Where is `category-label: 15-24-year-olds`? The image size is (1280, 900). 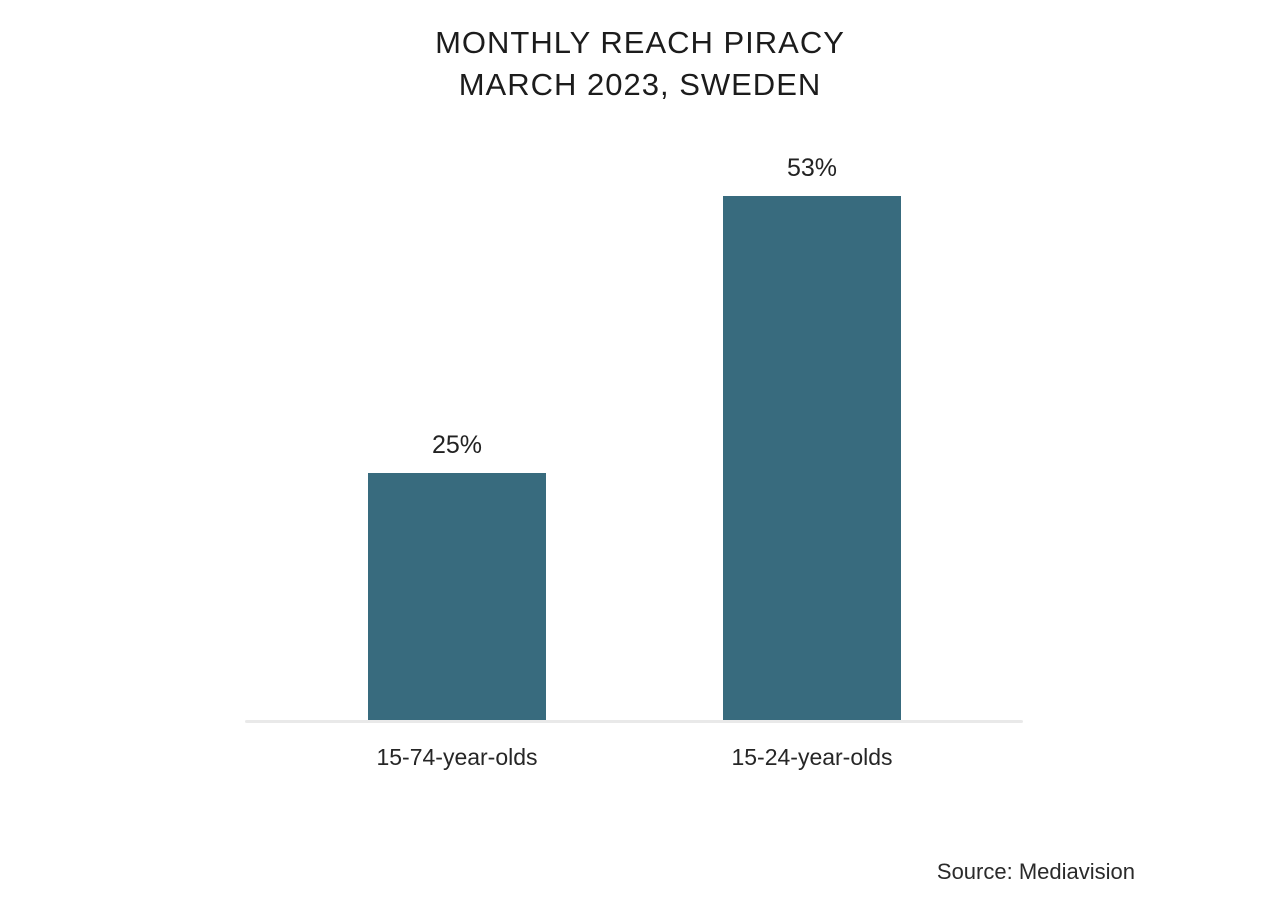
category-label: 15-24-year-olds is located at coordinates (812, 757).